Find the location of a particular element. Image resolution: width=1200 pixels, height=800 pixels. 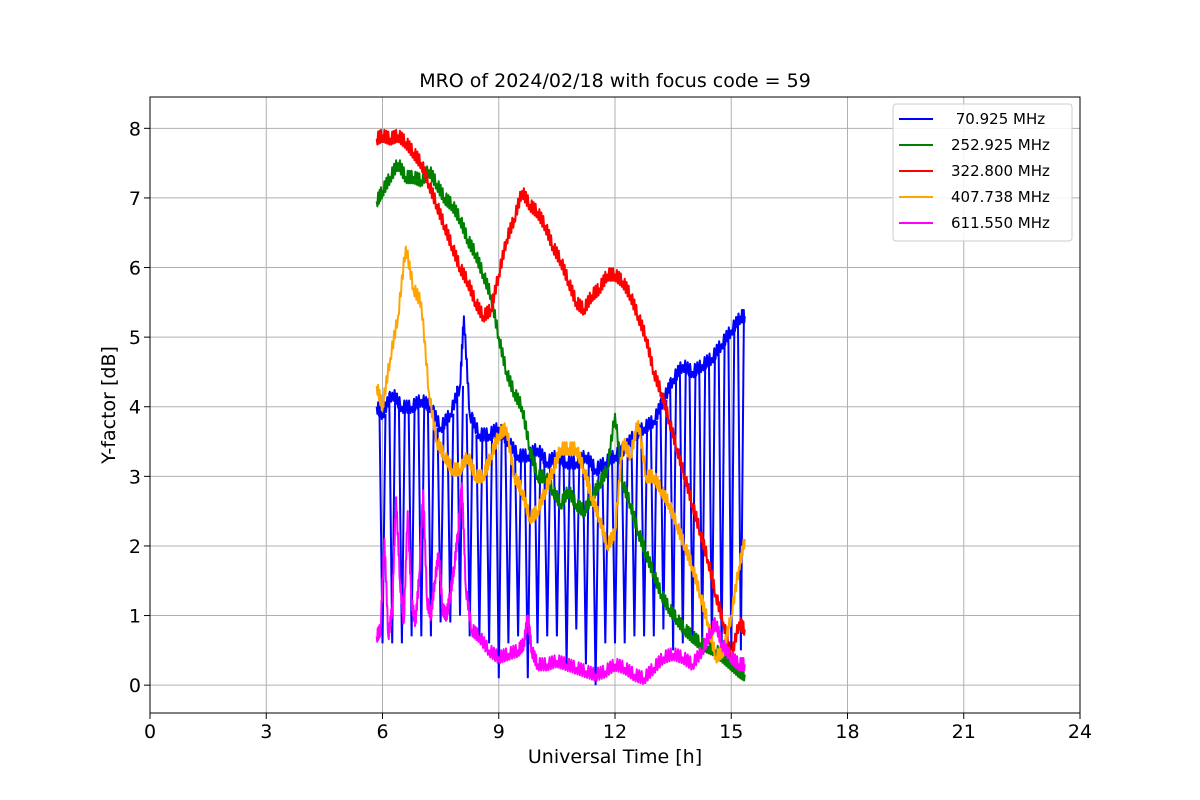

legend-entry-label: 70.925 MHz is located at coordinates (998, 119).